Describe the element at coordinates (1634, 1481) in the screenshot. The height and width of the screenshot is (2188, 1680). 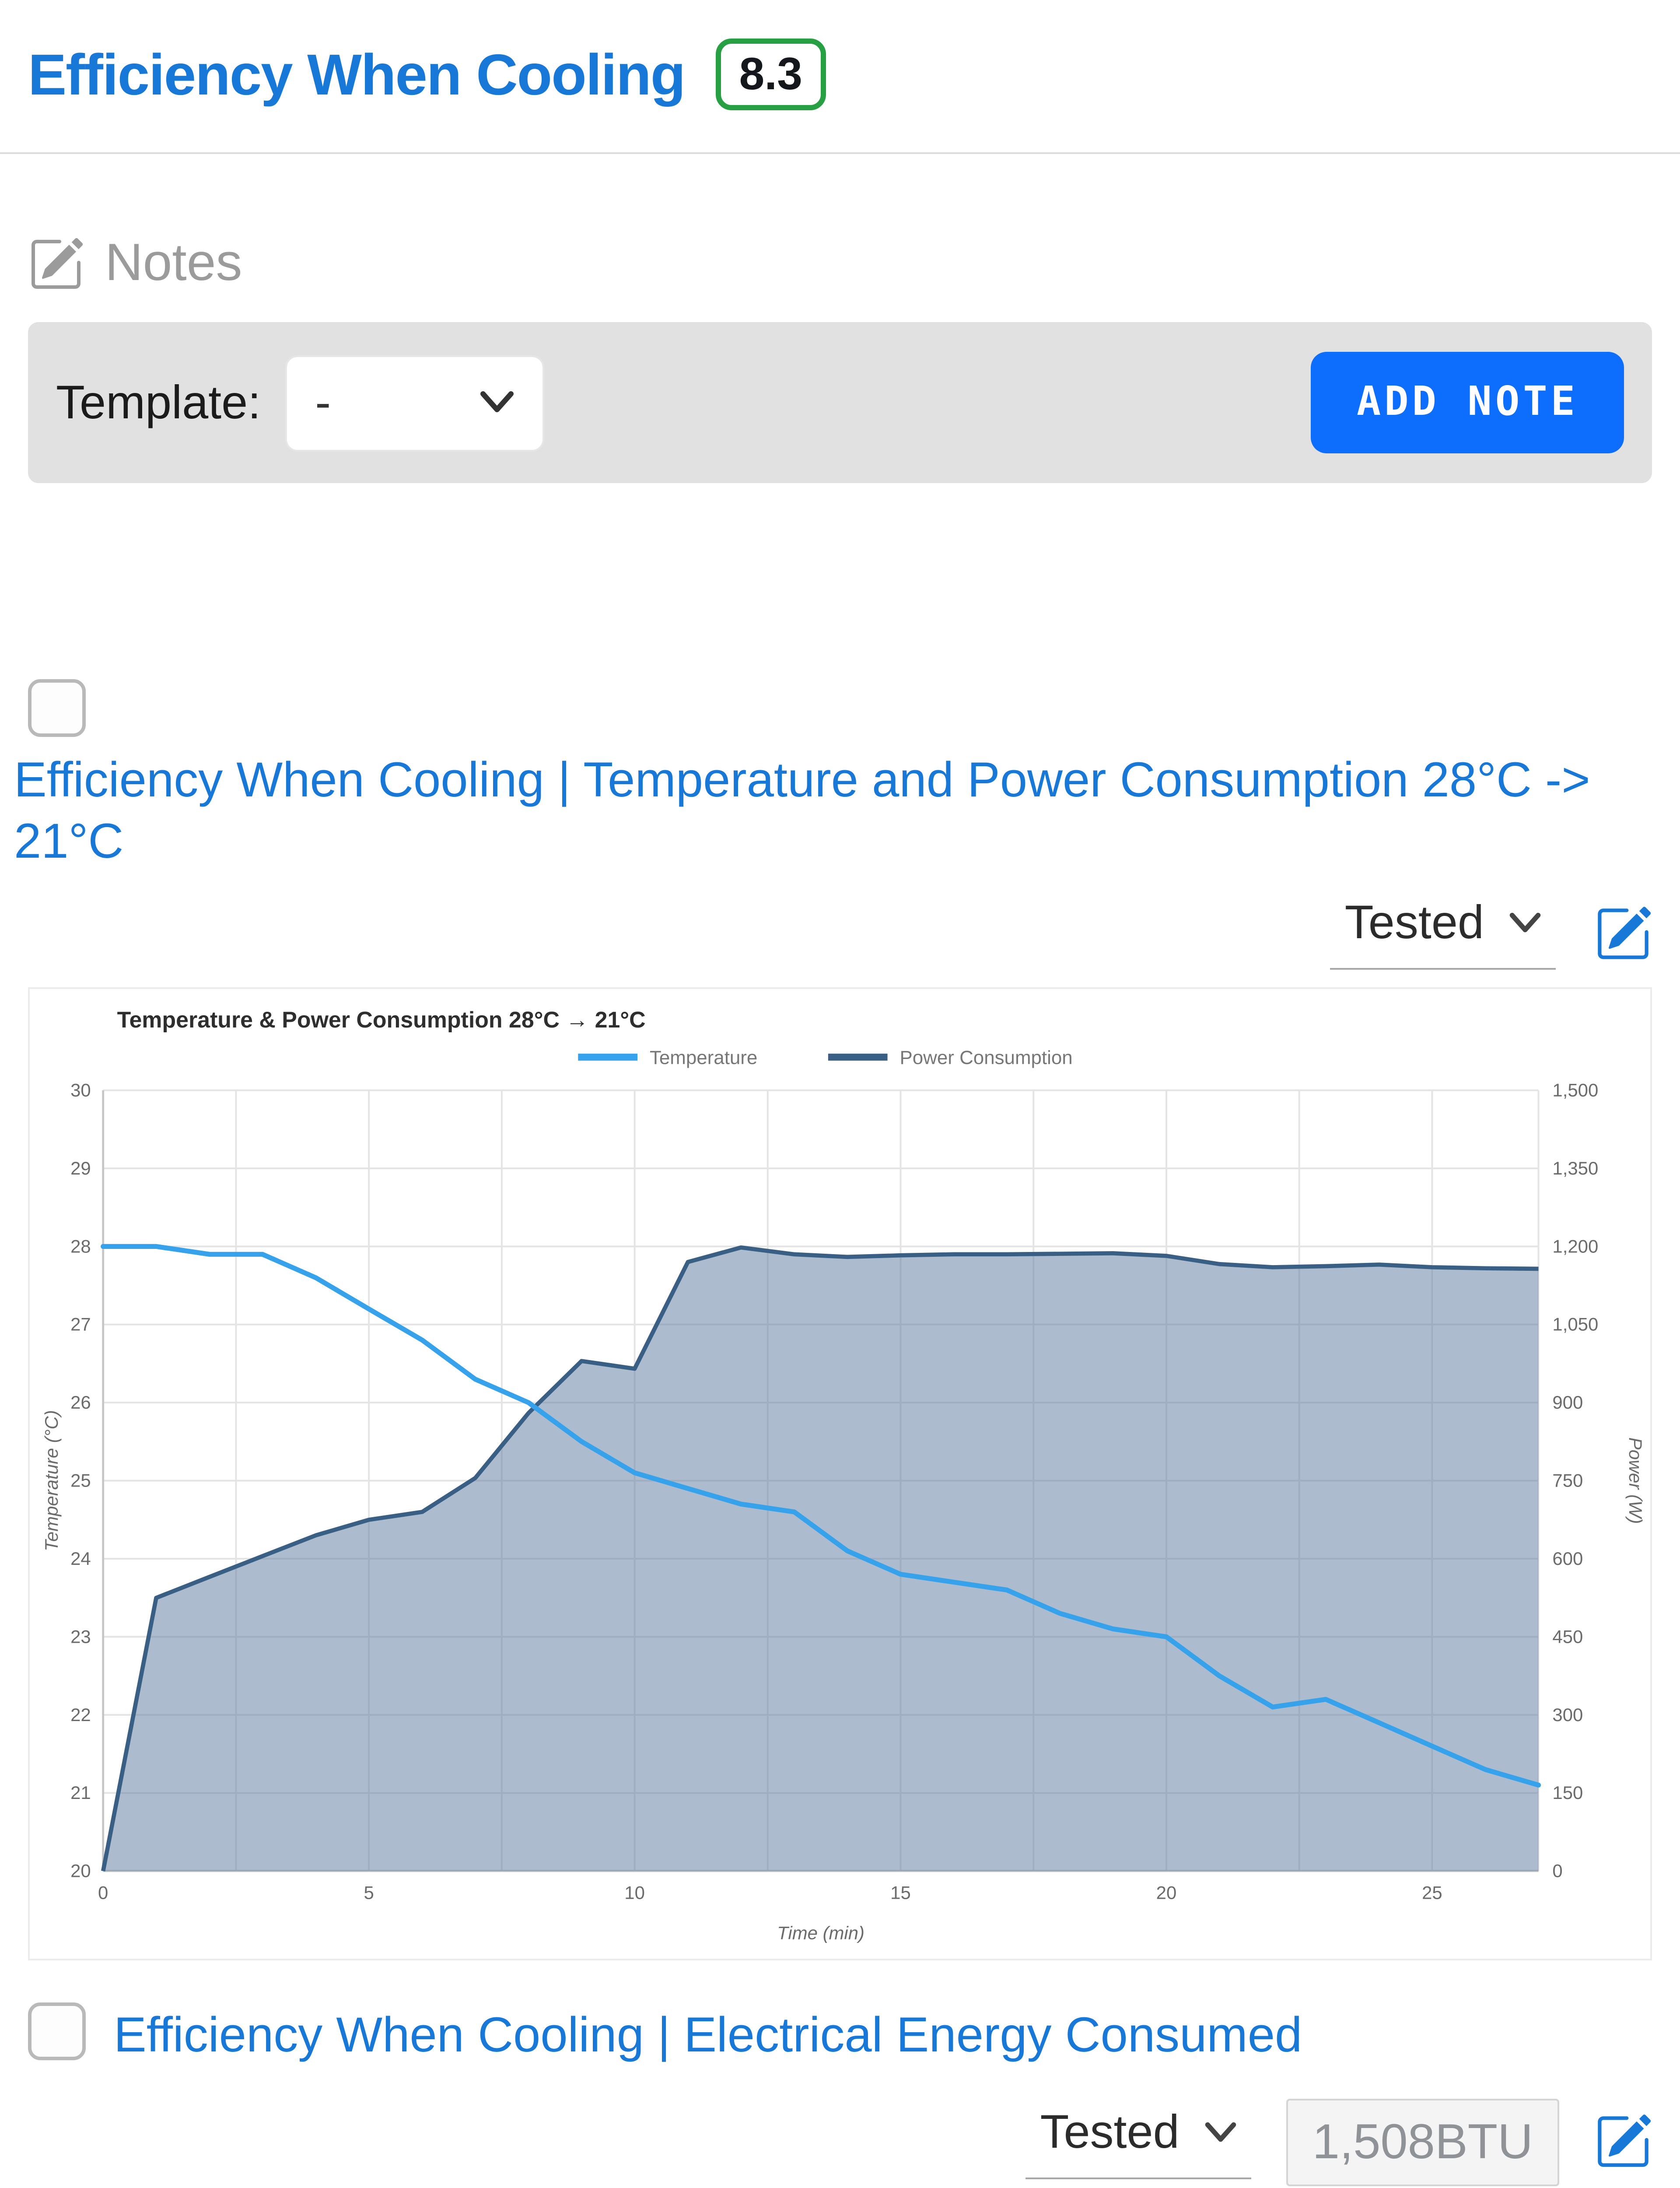
I see `svg-text: Power (W)` at that location.